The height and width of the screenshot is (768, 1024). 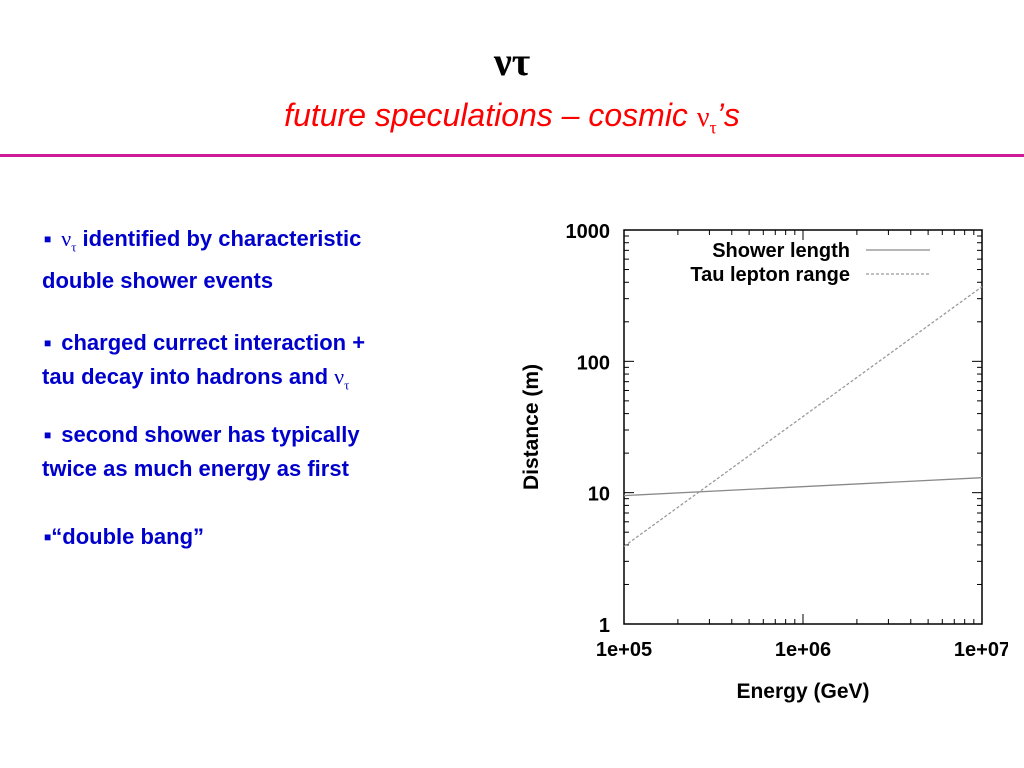 I want to click on bullet-item: ■“double bang”, so click(x=123, y=537).